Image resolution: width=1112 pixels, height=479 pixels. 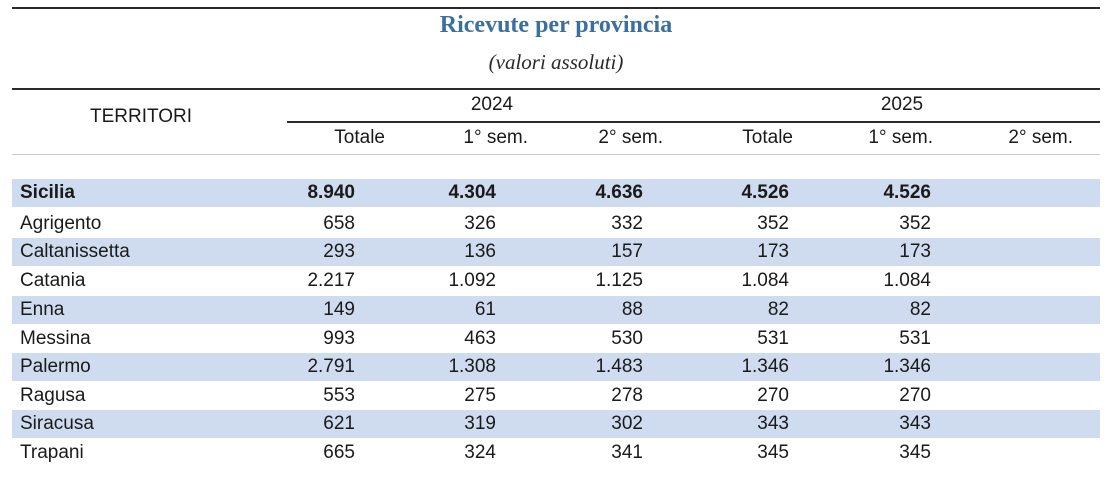 I want to click on cell-2024-totale: 149, so click(x=339, y=309).